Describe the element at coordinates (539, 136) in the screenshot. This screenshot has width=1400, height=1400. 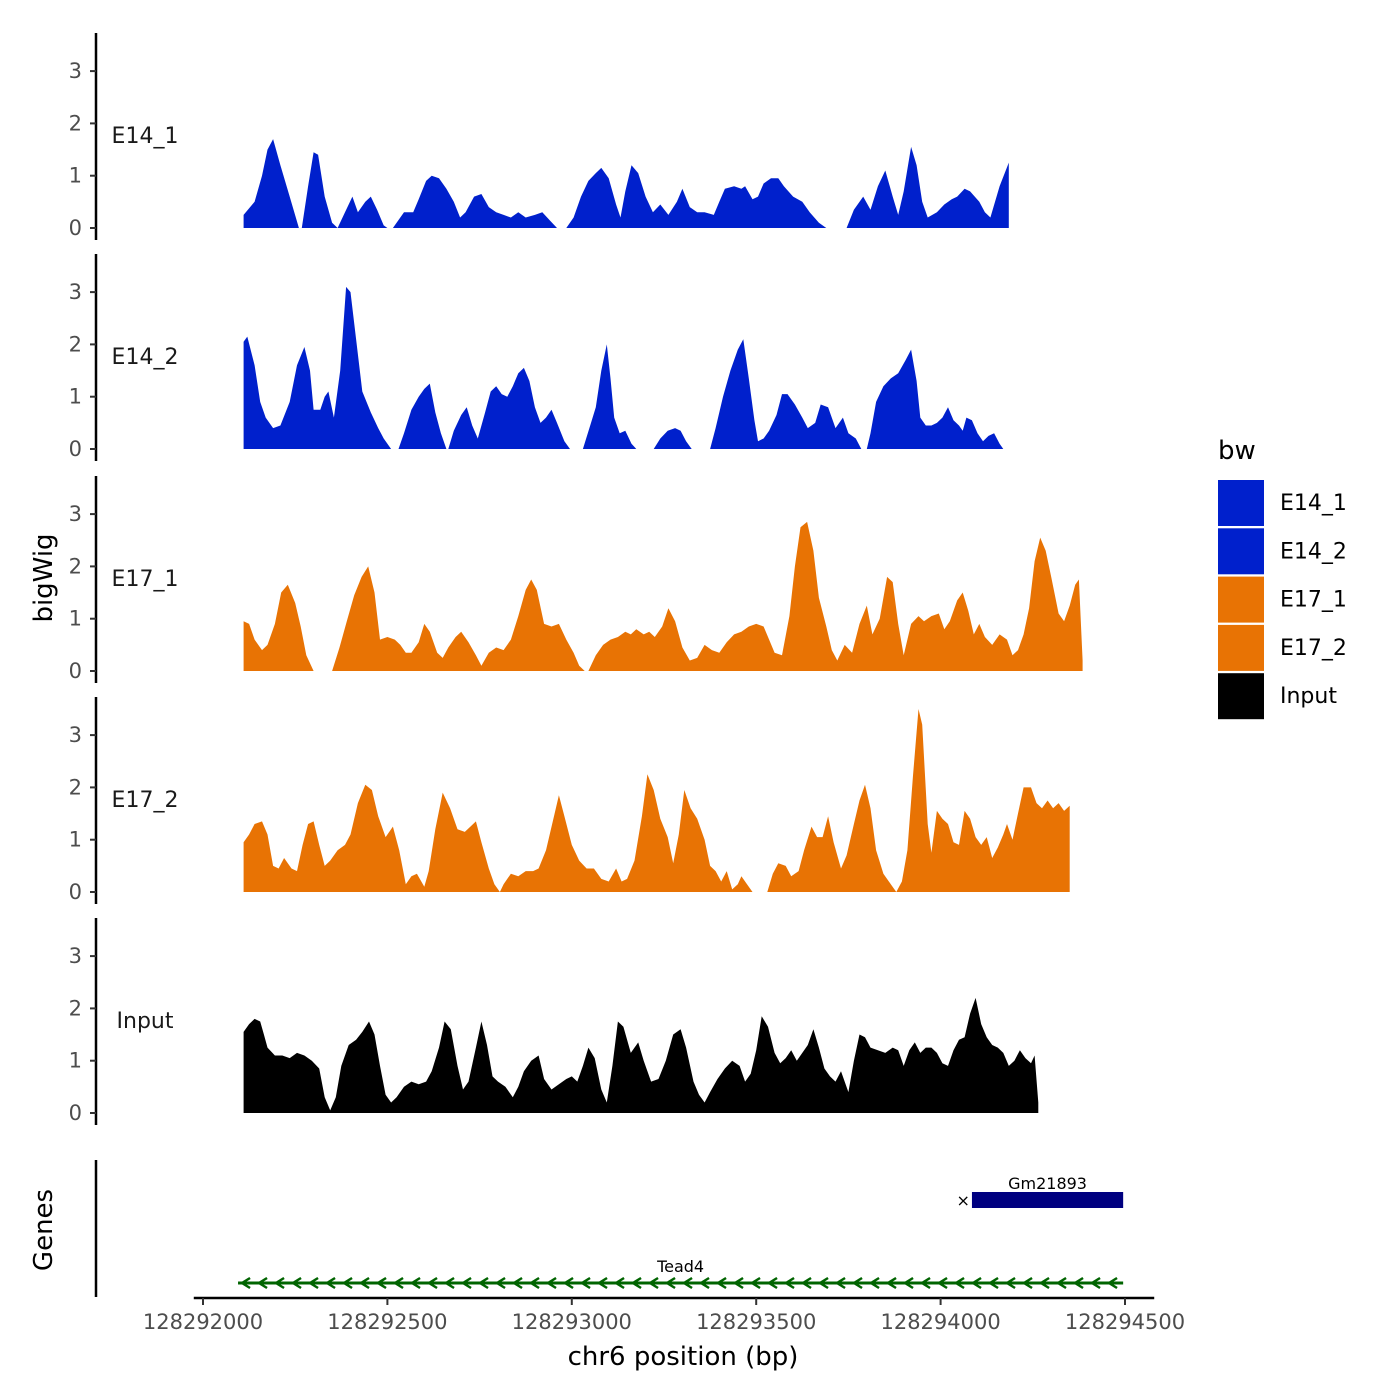
I see `track-E14_1: 0 1 2 3 E14_1` at that location.